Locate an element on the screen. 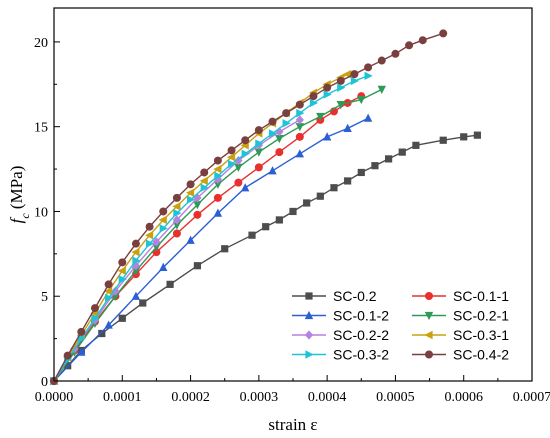 The image size is (550, 438). y-axis-label: fc (MPa) is located at coordinates (19, 195).